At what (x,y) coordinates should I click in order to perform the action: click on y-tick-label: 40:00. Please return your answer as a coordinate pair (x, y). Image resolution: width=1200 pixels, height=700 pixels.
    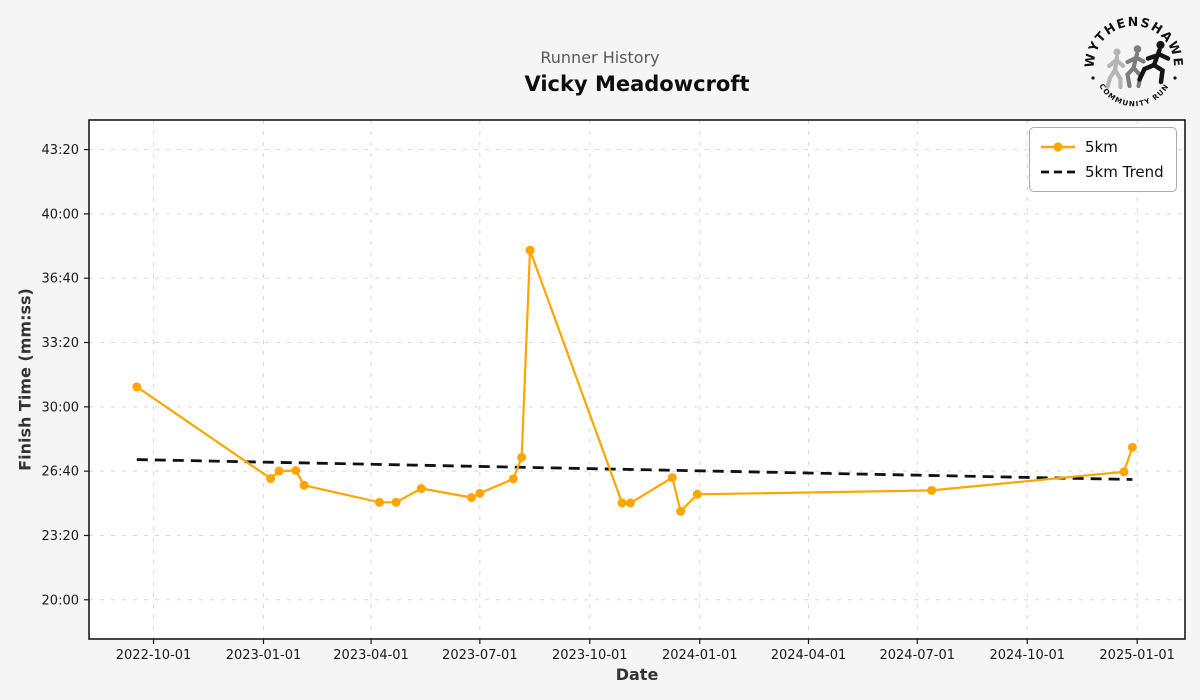
    Looking at the image, I should click on (60, 214).